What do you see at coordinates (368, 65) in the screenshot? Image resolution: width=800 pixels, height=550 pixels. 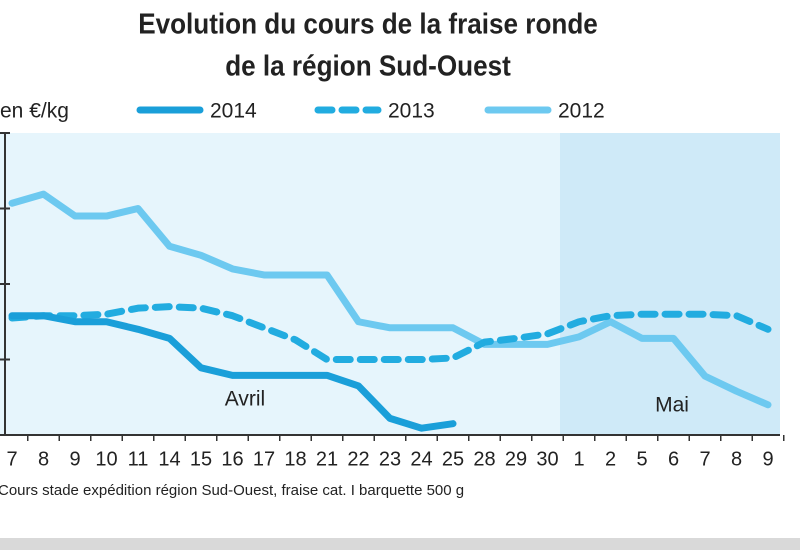 I see `chart-title: de la région Sud-Ouest` at bounding box center [368, 65].